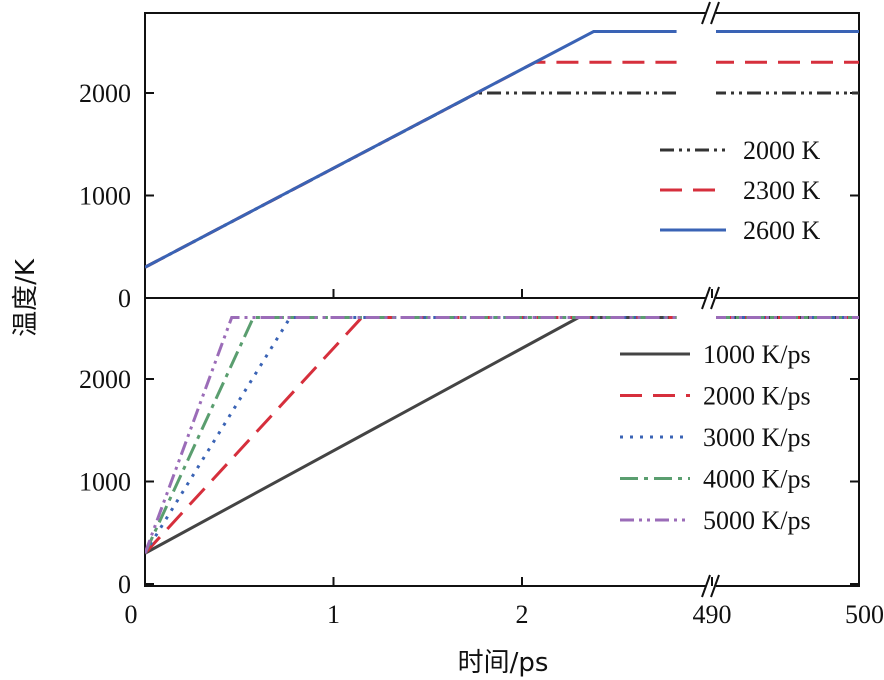  What do you see at coordinates (782, 190) in the screenshot?
I see `legend-label-2300-k: 2300 K` at bounding box center [782, 190].